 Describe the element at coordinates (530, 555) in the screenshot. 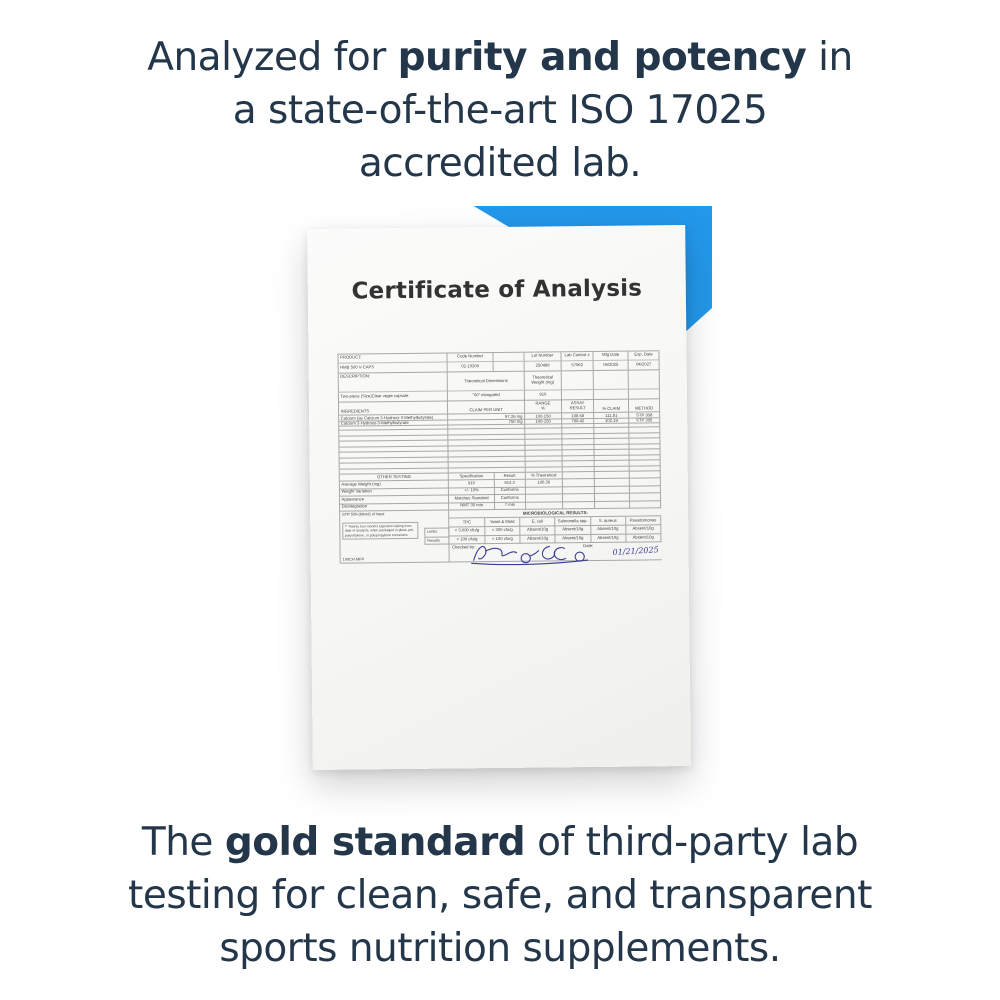

I see `signature-scribble` at that location.